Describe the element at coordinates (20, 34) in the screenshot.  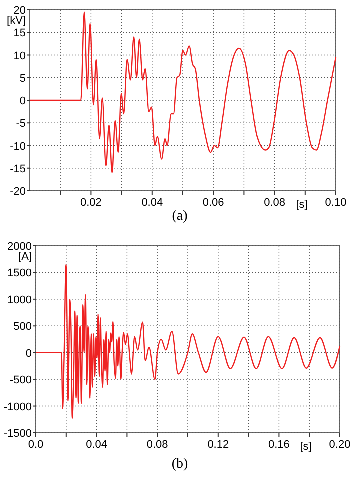
I see `y-tick-label: 15` at that location.